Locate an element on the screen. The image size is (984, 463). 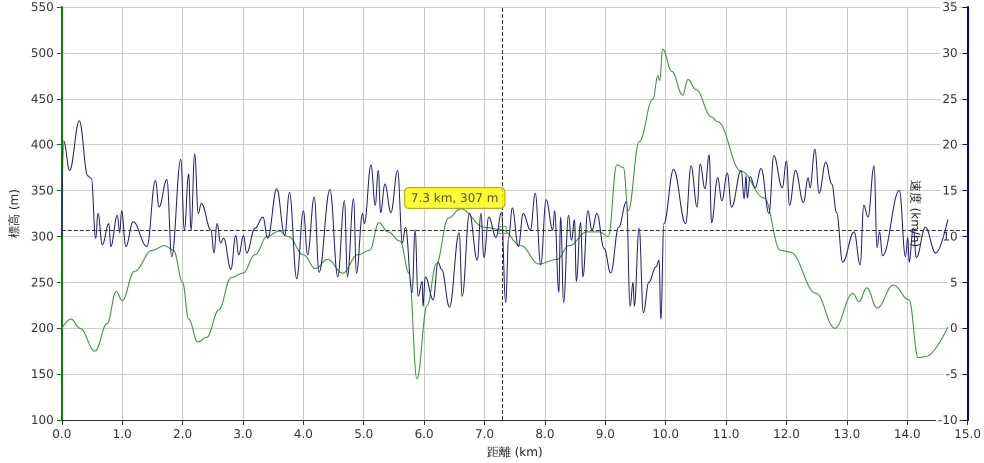
y-tick-label: 450 is located at coordinates (42, 99).